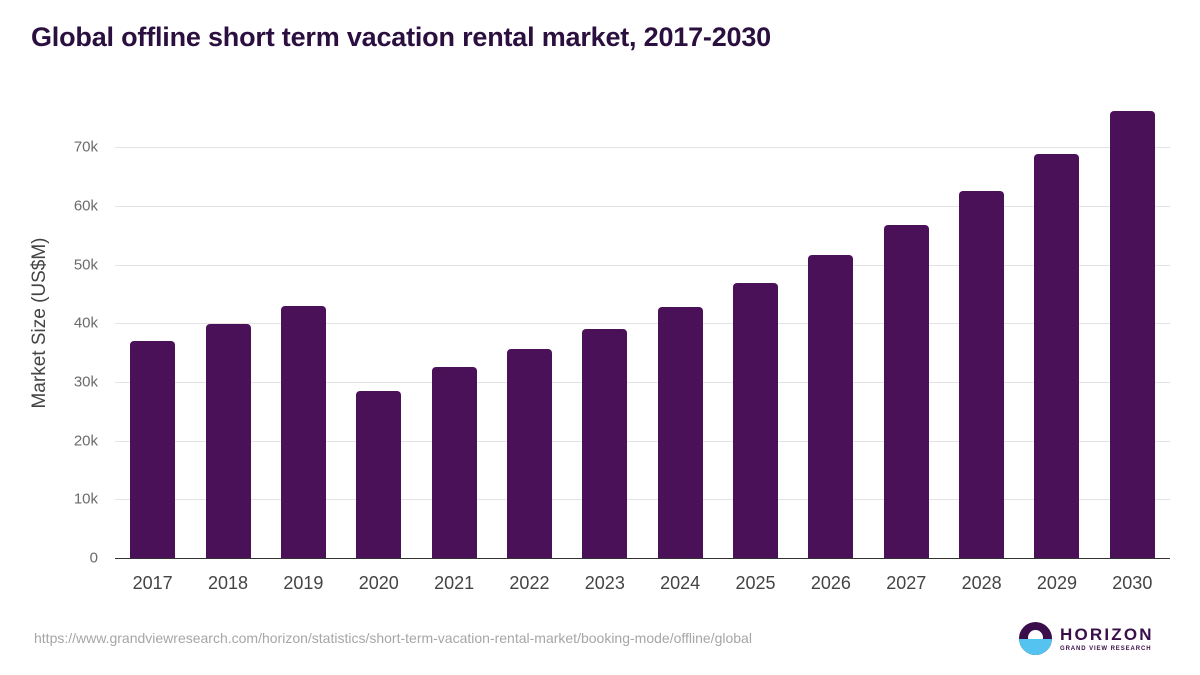  I want to click on y-tick-label: 0, so click(93, 558).